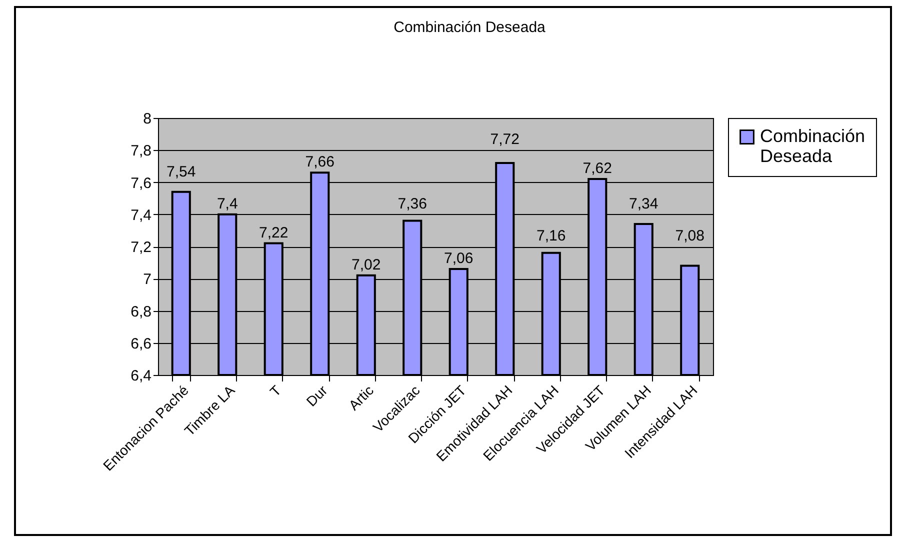  Describe the element at coordinates (275, 391) in the screenshot. I see `x-tick-label: T` at that location.